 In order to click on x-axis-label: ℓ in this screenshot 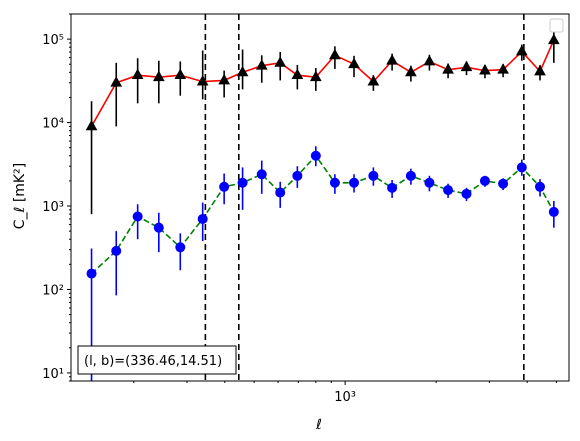, I will do `click(318, 425)`.